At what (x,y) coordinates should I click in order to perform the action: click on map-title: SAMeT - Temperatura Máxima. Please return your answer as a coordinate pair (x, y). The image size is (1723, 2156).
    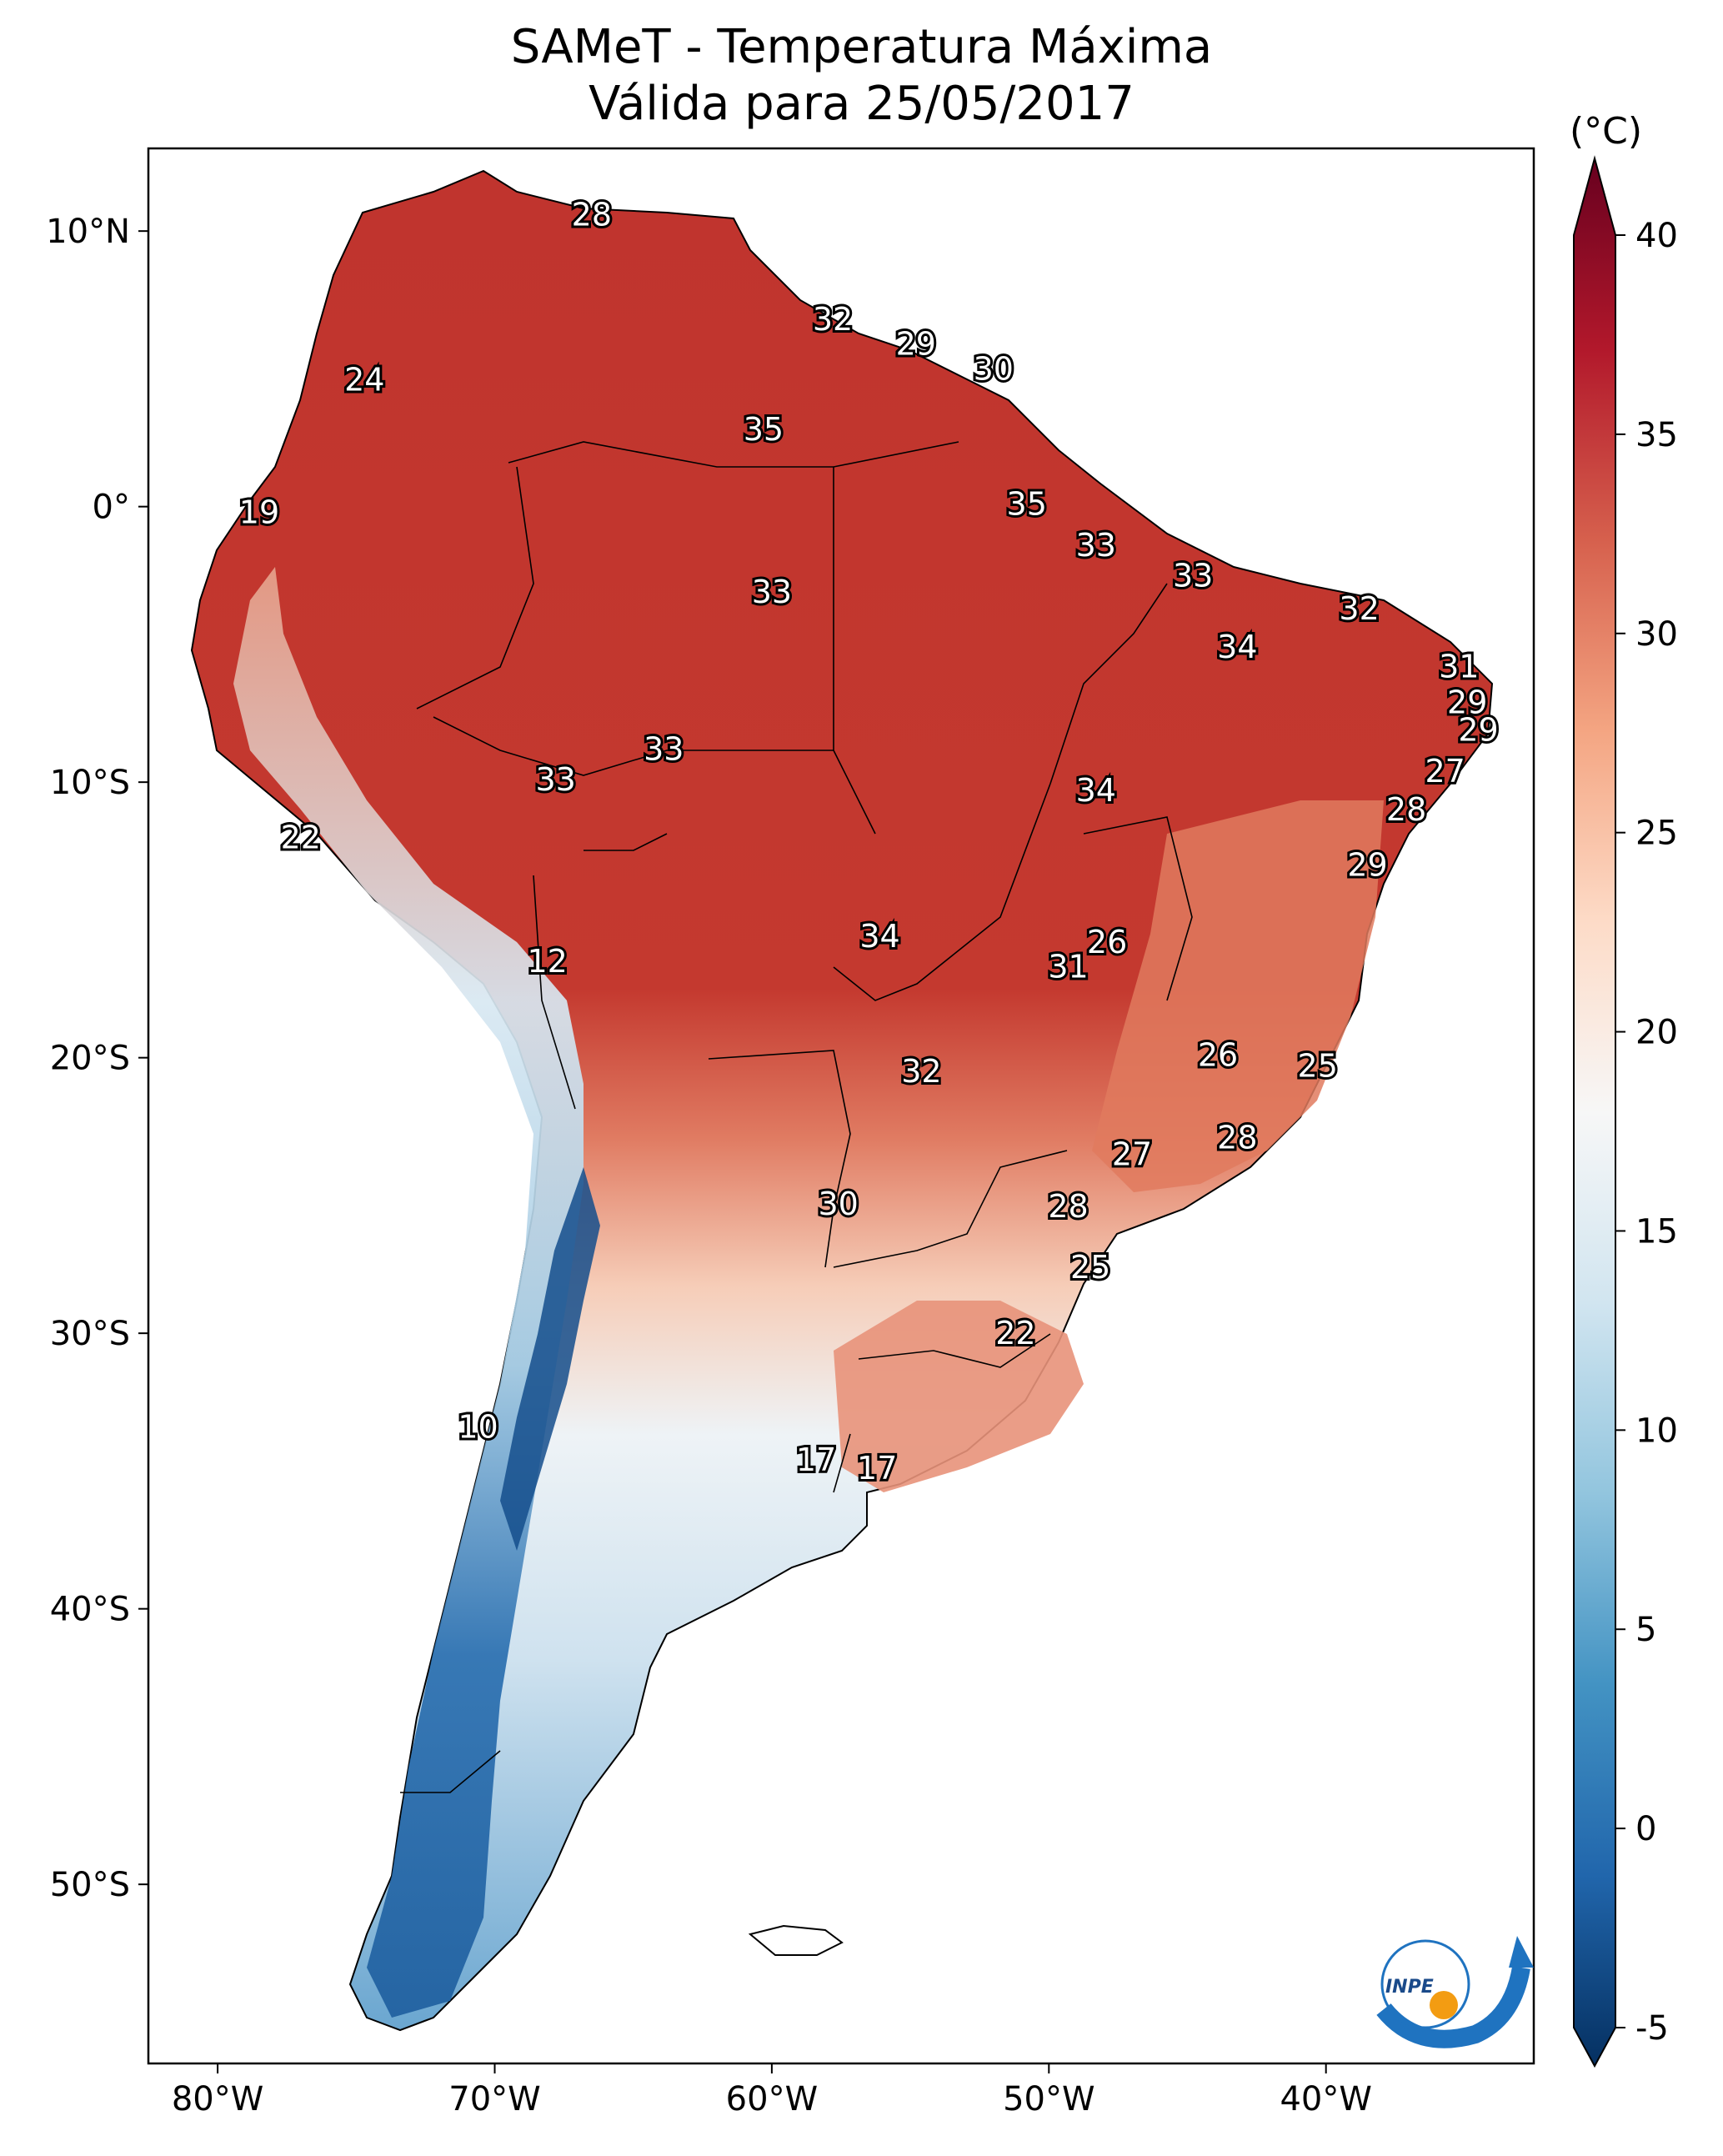
    Looking at the image, I should click on (861, 47).